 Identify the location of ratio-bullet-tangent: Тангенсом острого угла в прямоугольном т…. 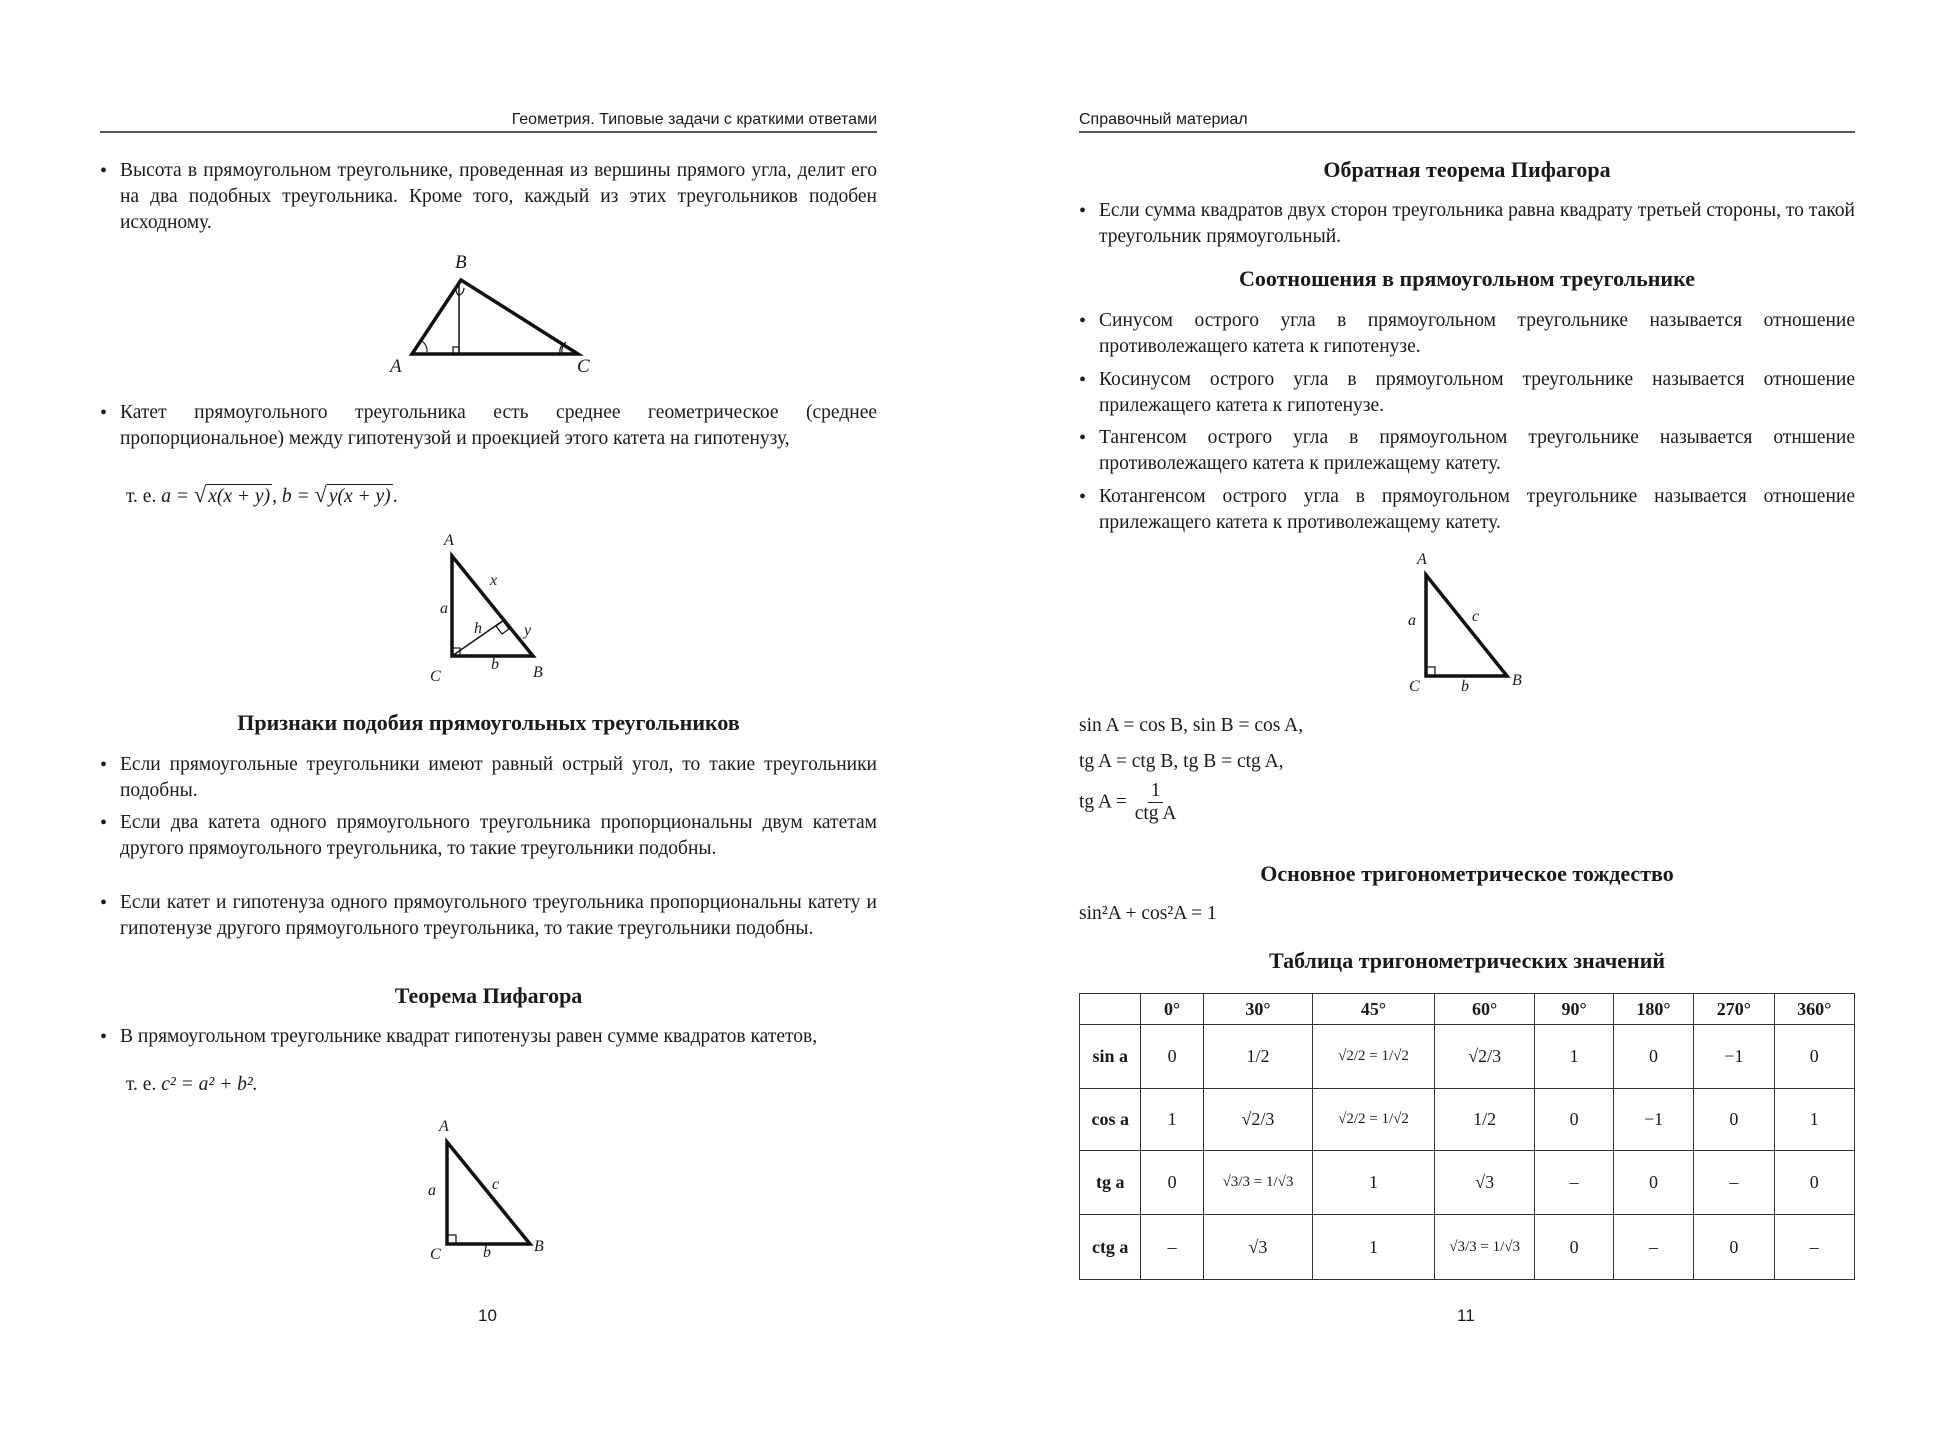
(1467, 451).